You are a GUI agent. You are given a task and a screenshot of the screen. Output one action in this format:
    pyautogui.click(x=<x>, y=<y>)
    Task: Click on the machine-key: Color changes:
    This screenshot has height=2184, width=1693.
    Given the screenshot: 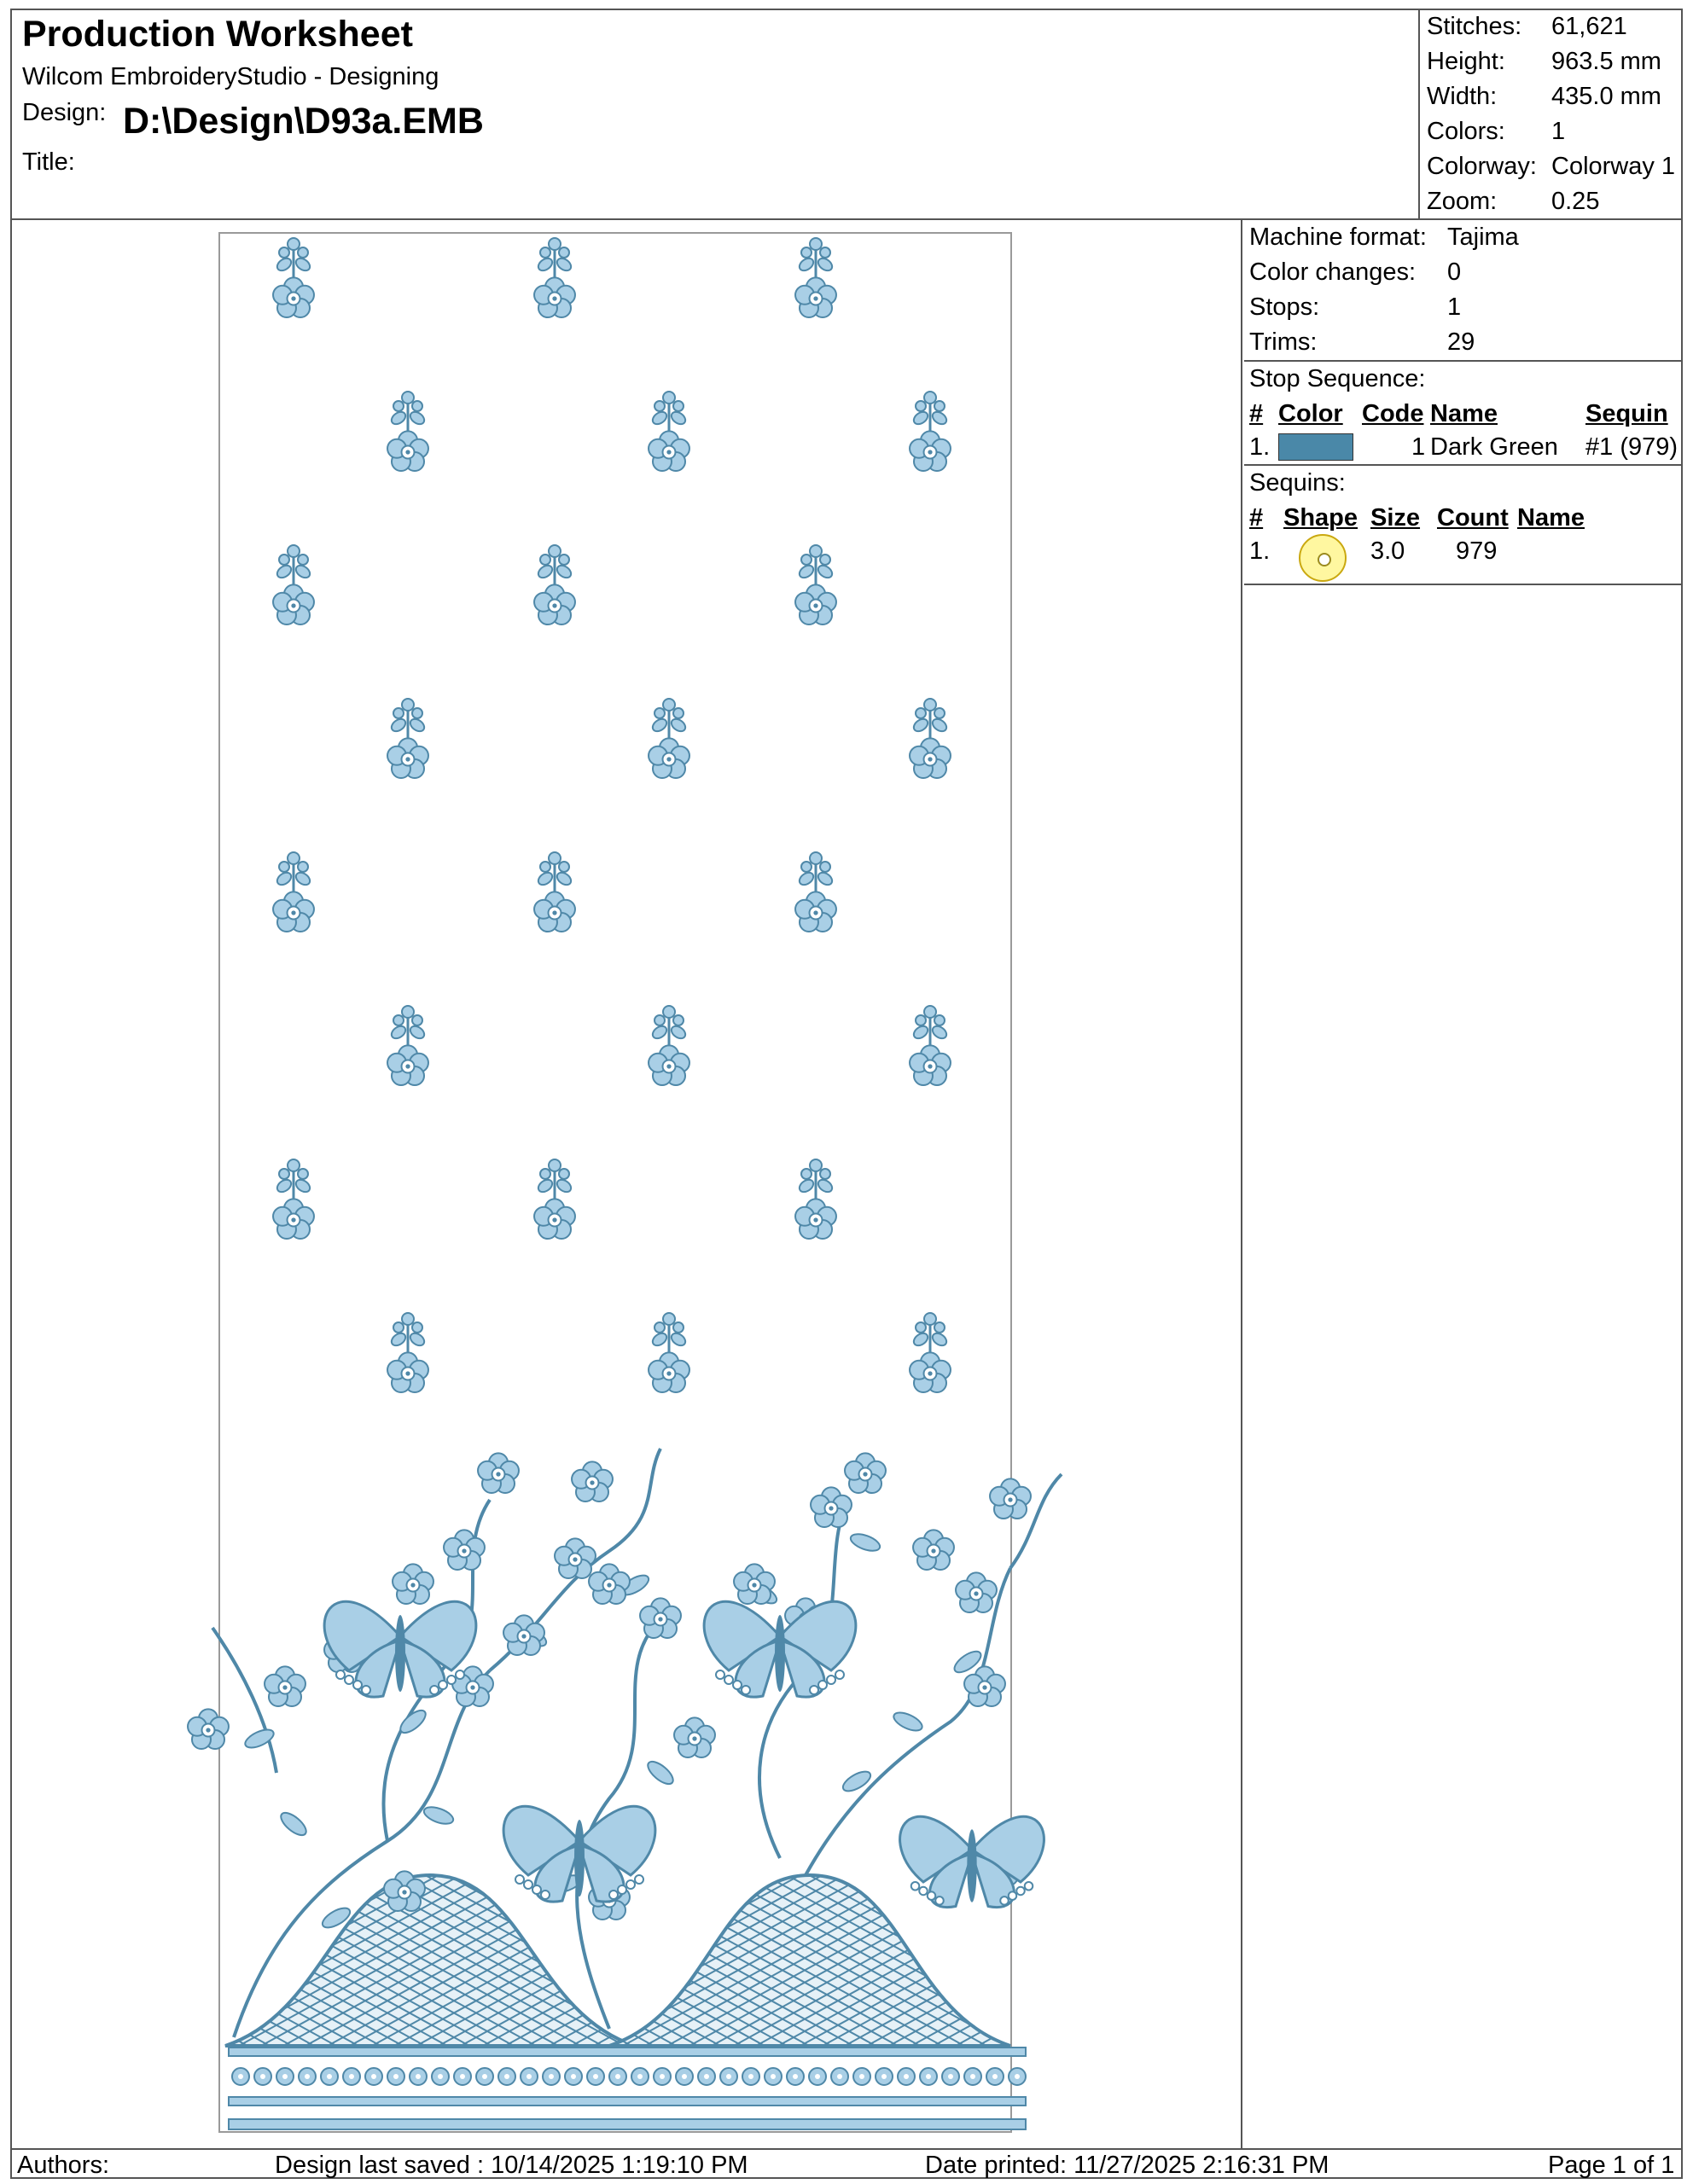 What is the action you would take?
    pyautogui.click(x=1333, y=272)
    